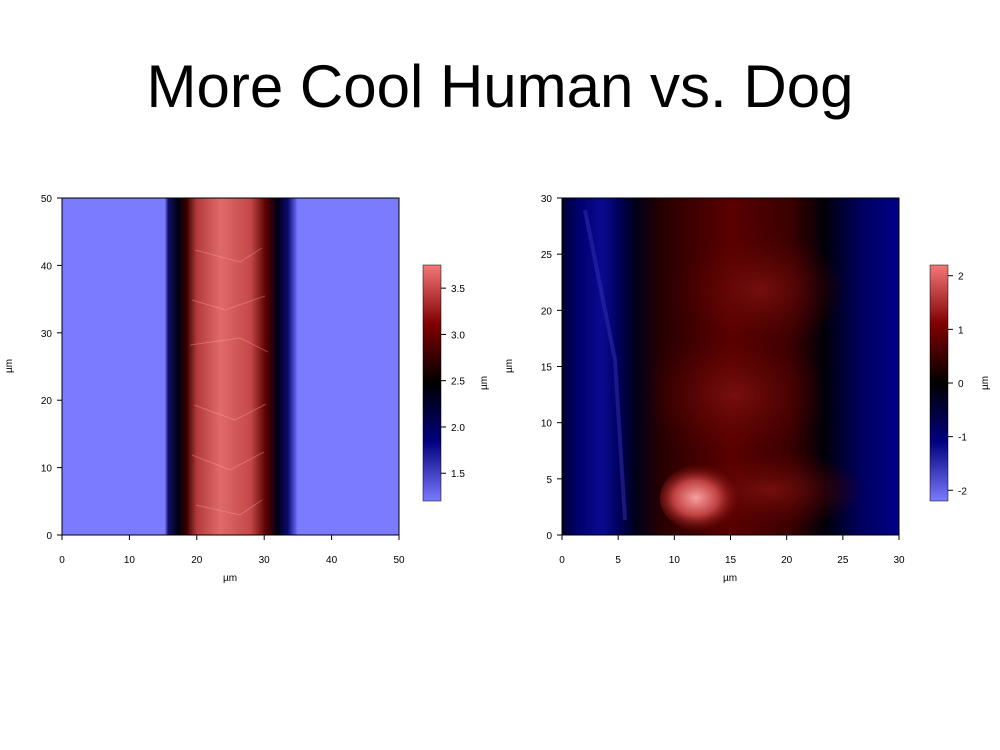  I want to click on right-y-tick-label: 5, so click(549, 480).